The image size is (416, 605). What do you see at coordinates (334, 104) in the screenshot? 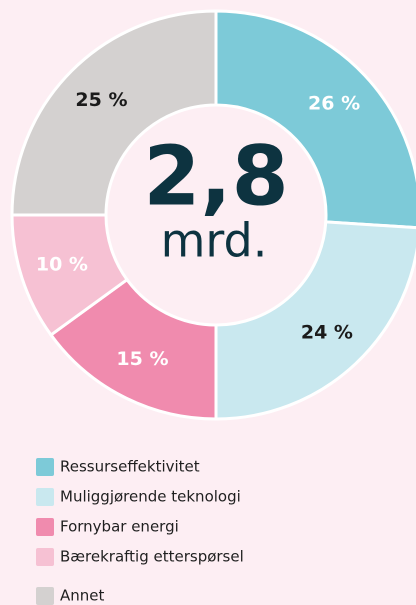
I see `value-label: 26 %` at bounding box center [334, 104].